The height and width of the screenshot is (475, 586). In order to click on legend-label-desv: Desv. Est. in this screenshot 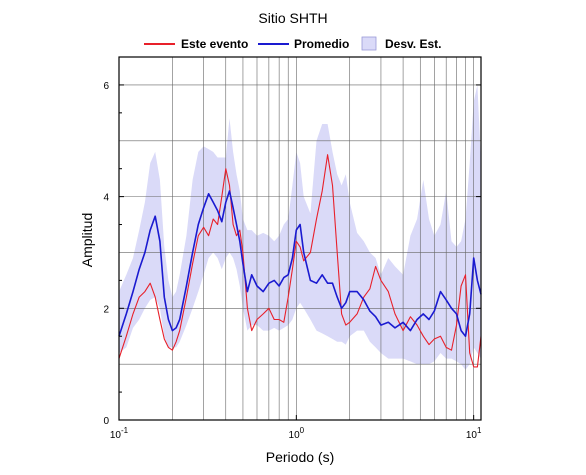, I will do `click(413, 44)`.